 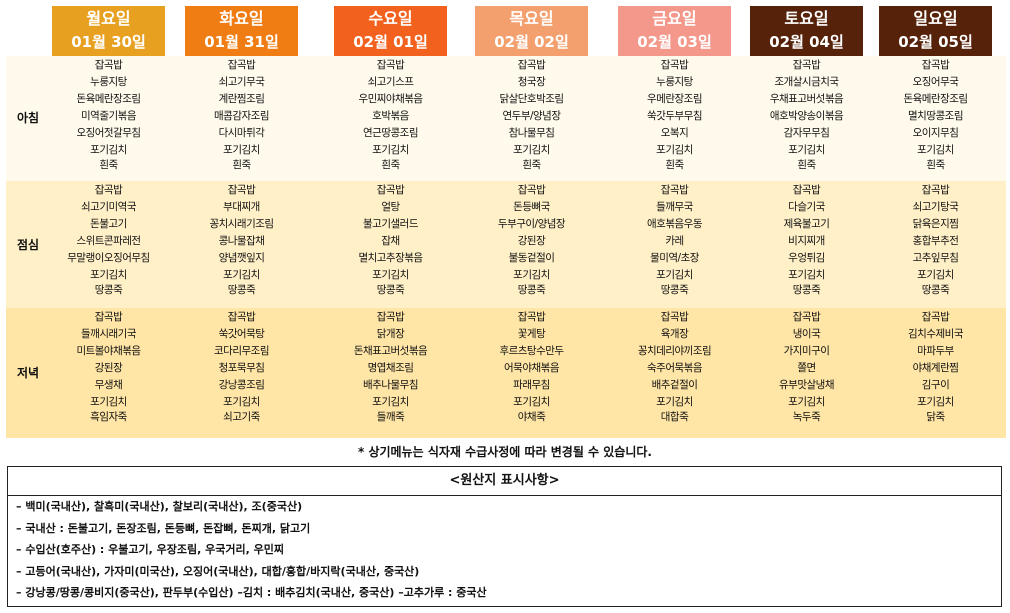 What do you see at coordinates (935, 366) in the screenshot?
I see `menu-dinner-sun: 잡곡밥 김치수제비국 마파두부 야채계란찜 김구이 포기김치 닭죽` at bounding box center [935, 366].